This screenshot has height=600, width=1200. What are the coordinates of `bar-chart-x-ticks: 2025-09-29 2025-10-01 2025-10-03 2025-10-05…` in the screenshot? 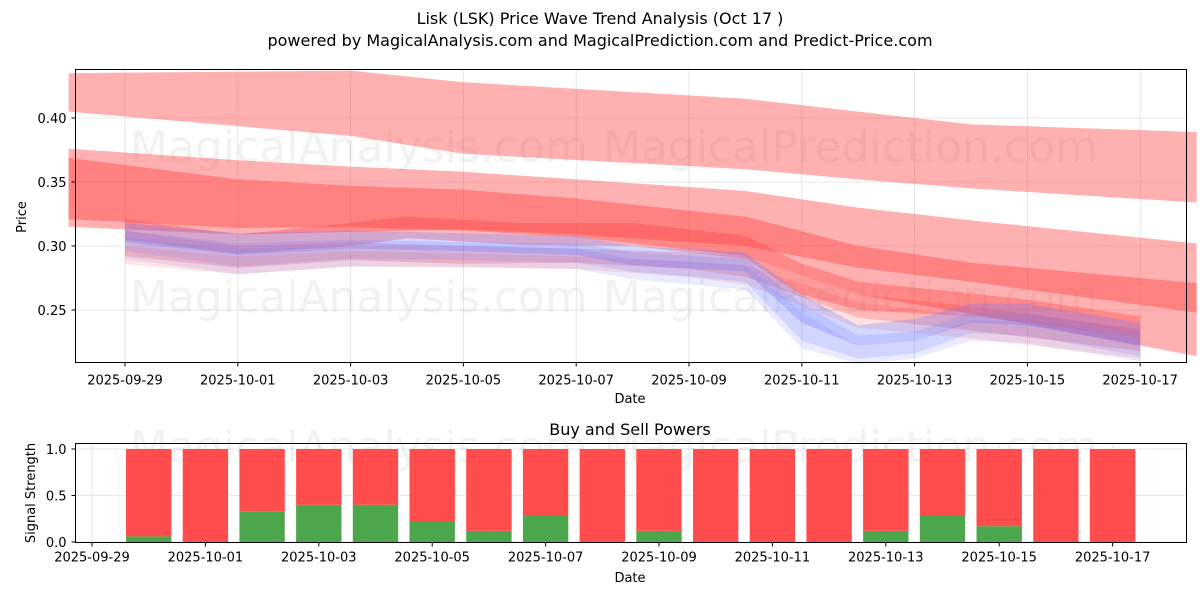 It's located at (602, 554).